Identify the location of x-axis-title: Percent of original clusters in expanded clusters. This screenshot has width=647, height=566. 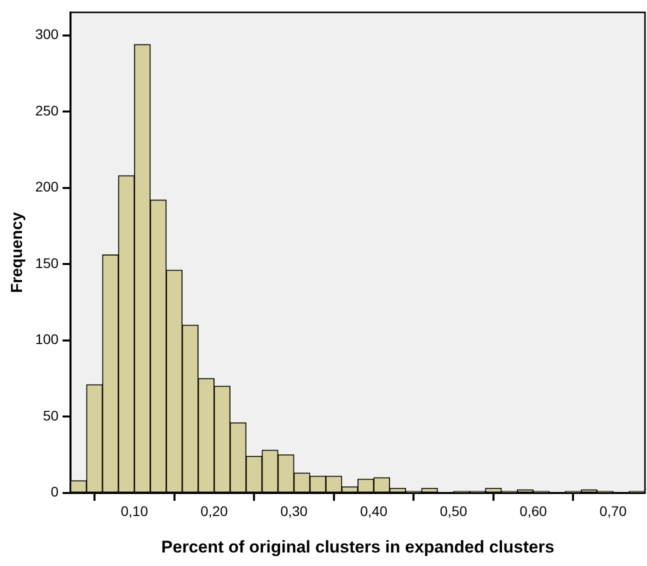
(357, 546).